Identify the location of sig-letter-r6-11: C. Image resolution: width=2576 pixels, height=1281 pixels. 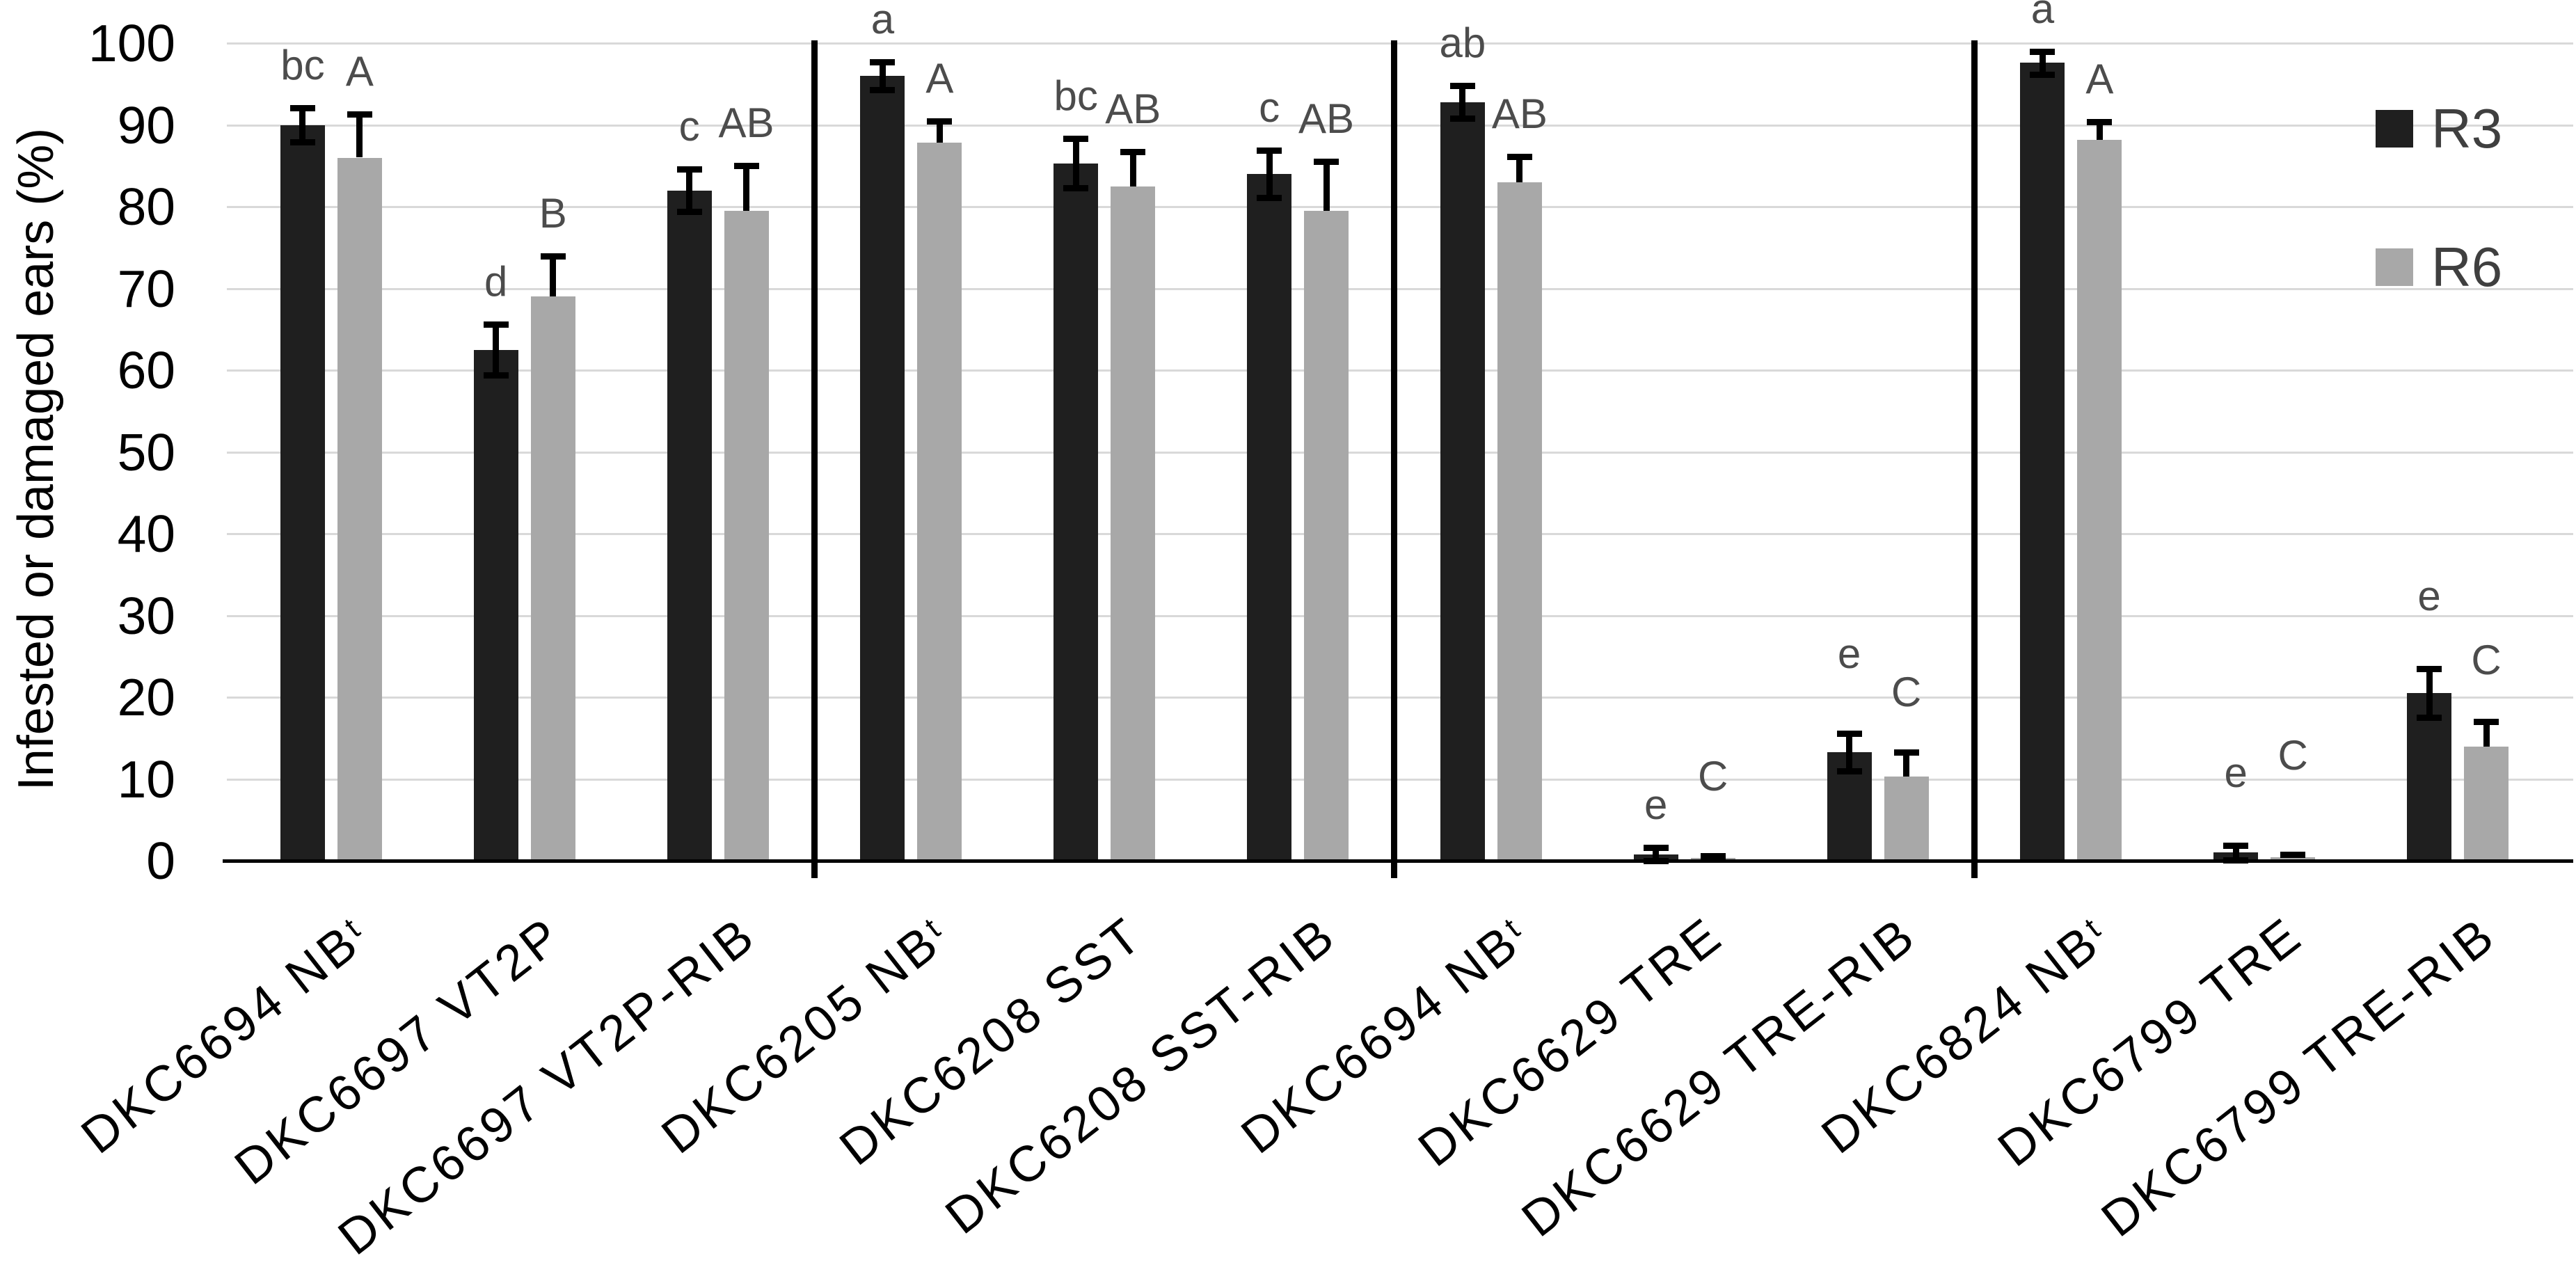
(2292, 755).